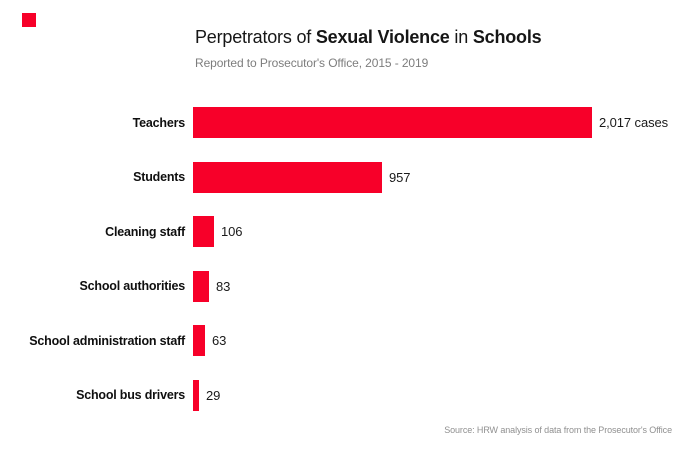 The width and height of the screenshot is (700, 467). What do you see at coordinates (159, 122) in the screenshot?
I see `category-label: Teachers` at bounding box center [159, 122].